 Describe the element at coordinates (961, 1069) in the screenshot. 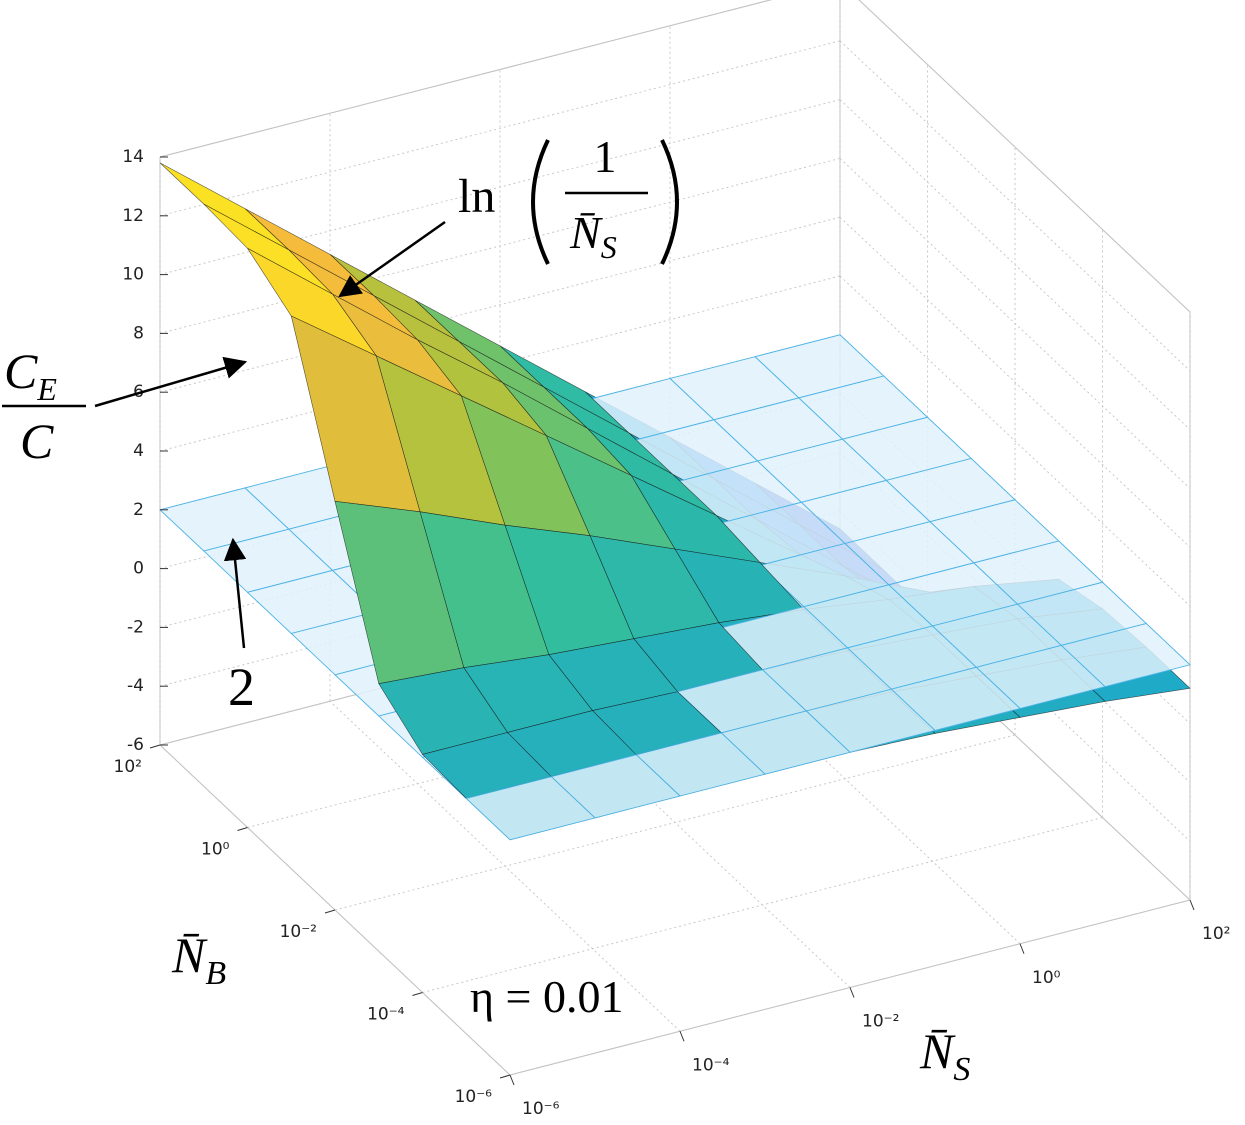

I see `x-label-subscript: S` at that location.